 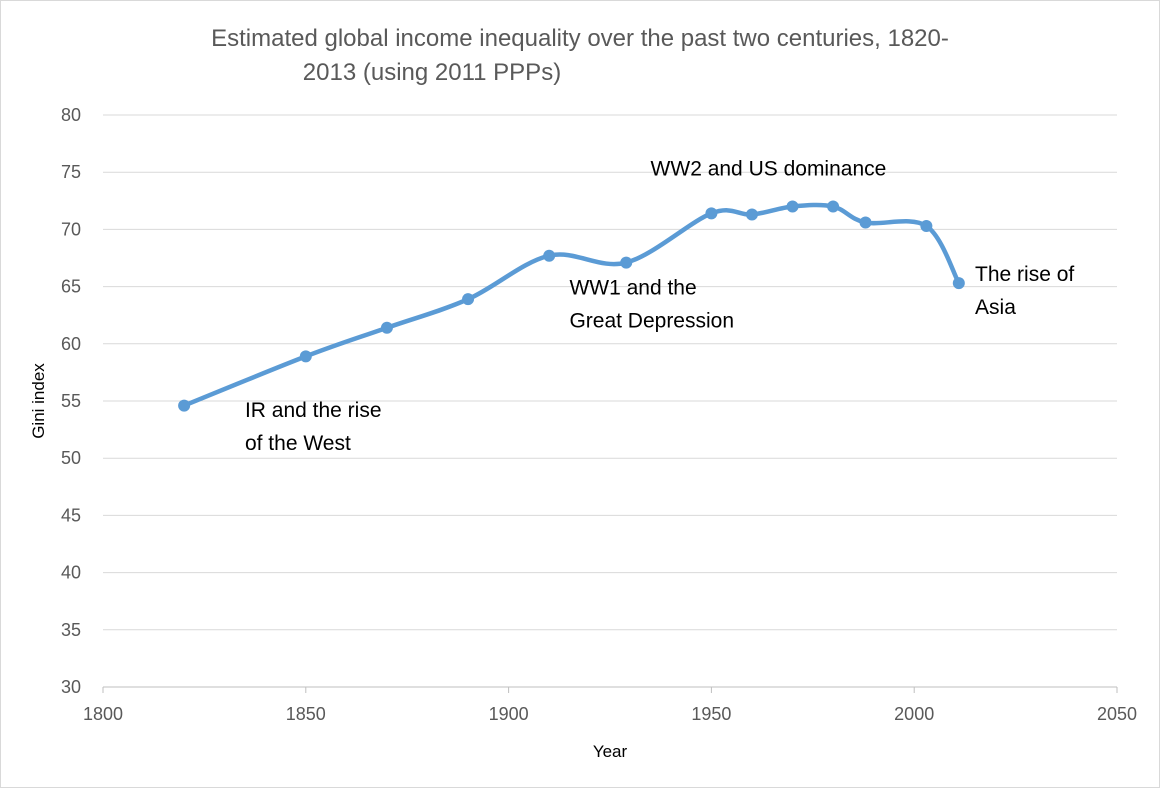 I want to click on y-tick-label: 40, so click(x=71, y=573).